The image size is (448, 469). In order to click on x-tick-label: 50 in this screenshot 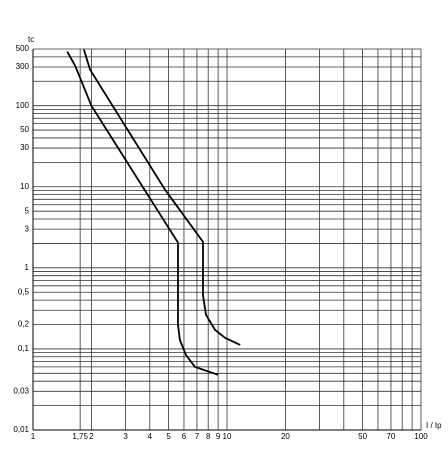, I will do `click(362, 436)`.